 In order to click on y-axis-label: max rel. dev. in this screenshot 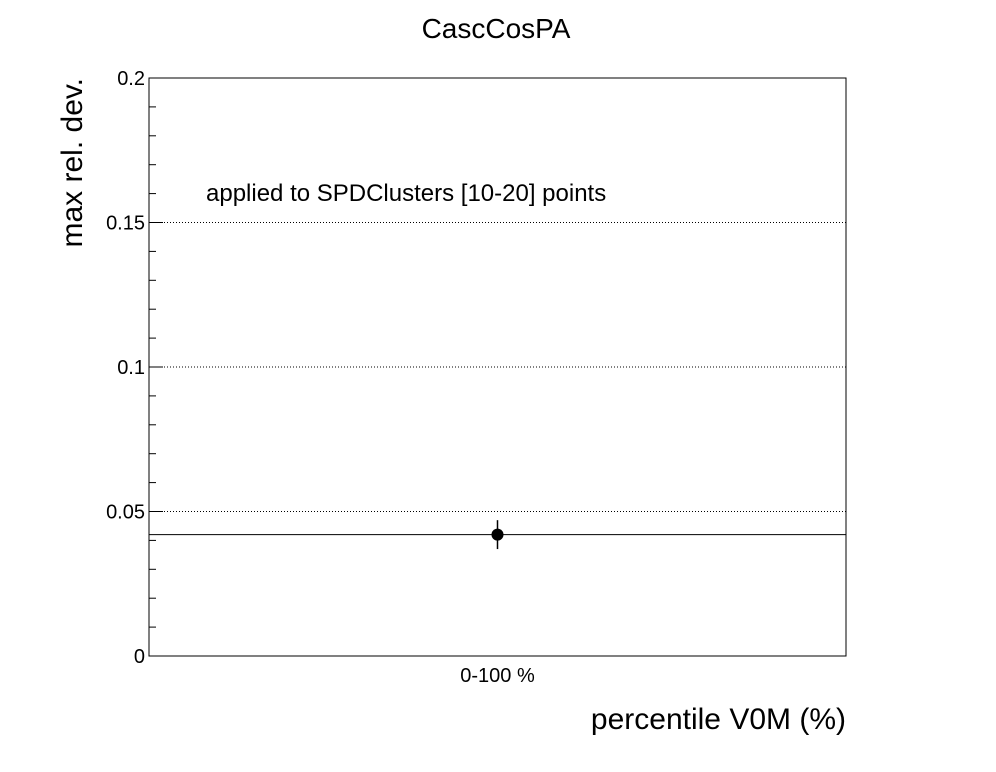, I will do `click(72, 163)`.